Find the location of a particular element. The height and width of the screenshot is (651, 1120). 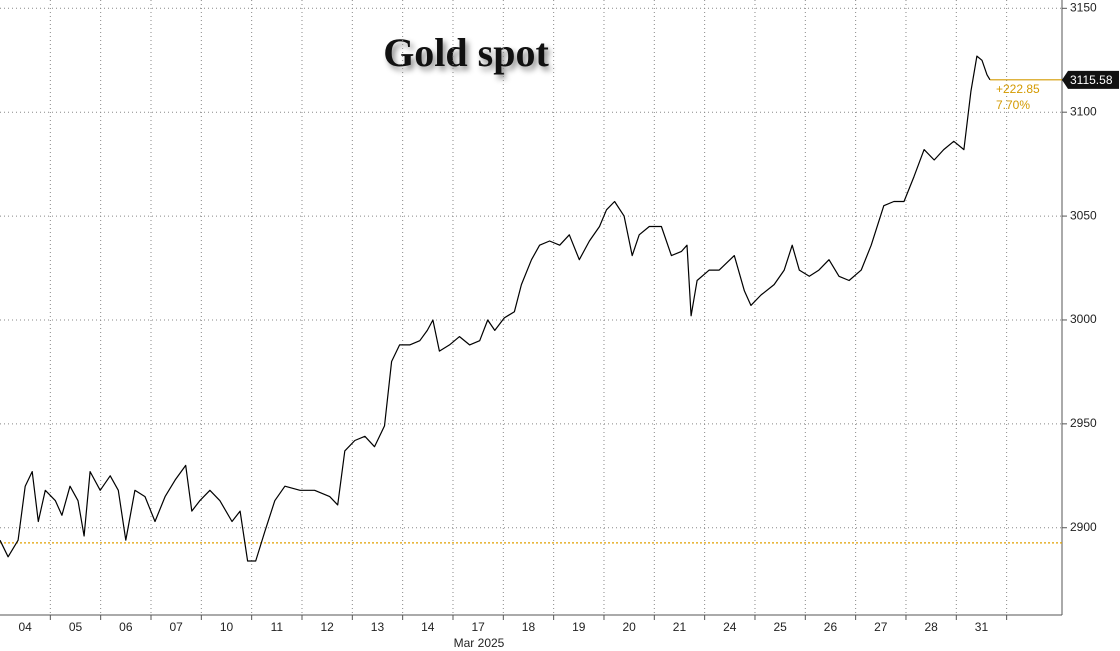

x-tick-label: 28 is located at coordinates (931, 627).